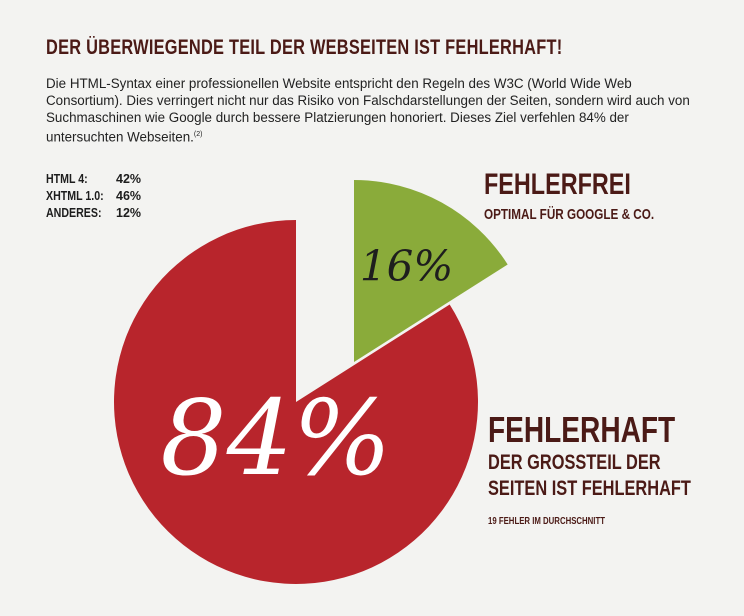  What do you see at coordinates (129, 179) in the screenshot?
I see `stat-value: 42%` at bounding box center [129, 179].